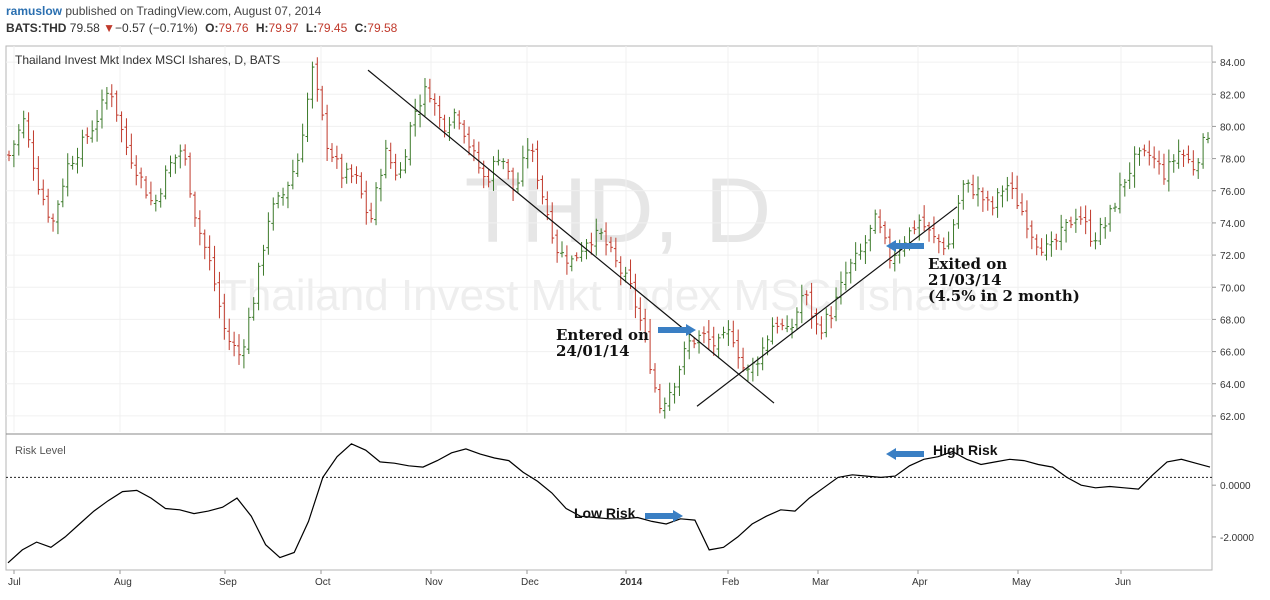 The width and height of the screenshot is (1270, 600). Describe the element at coordinates (1232, 320) in the screenshot. I see `price-tick-label: 68.00` at that location.